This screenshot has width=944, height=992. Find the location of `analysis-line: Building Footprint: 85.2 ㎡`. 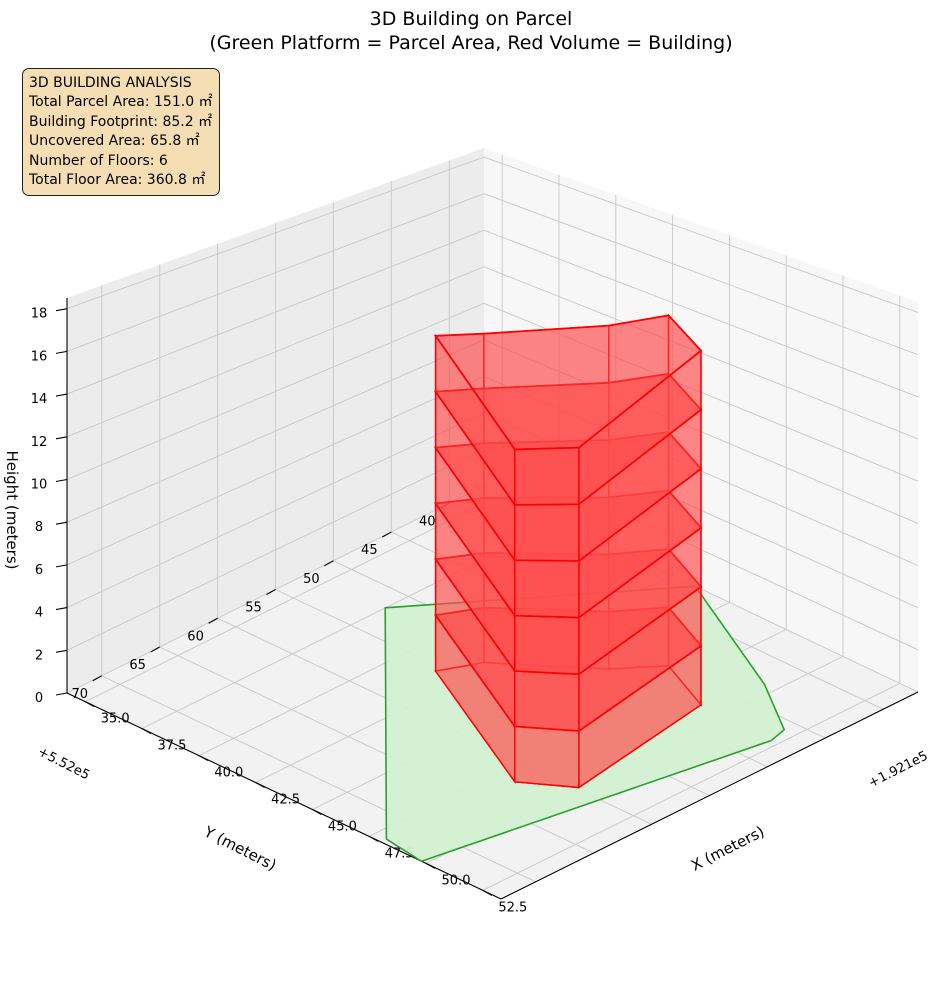

analysis-line: Building Footprint: 85.2 ㎡ is located at coordinates (121, 121).